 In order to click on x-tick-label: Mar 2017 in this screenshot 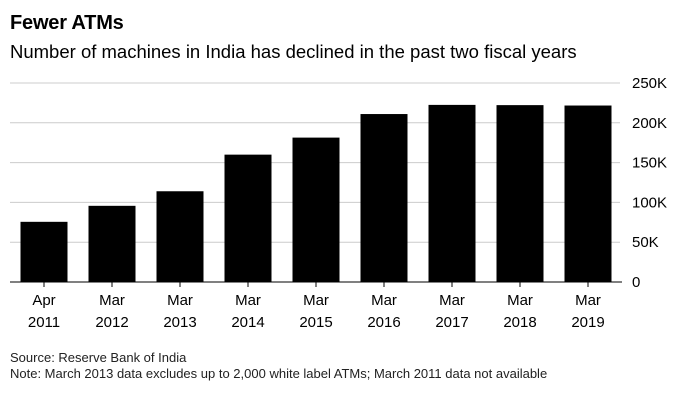, I will do `click(451, 311)`.